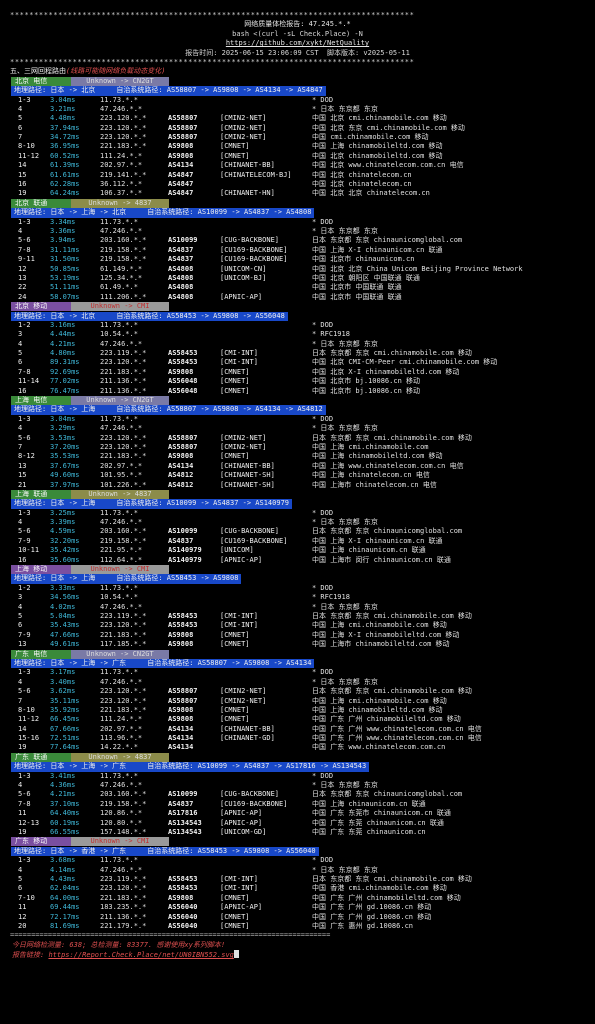 The height and width of the screenshot is (1024, 595). What do you see at coordinates (65, 456) in the screenshot?
I see `hop-latency: 35.53ms` at bounding box center [65, 456].